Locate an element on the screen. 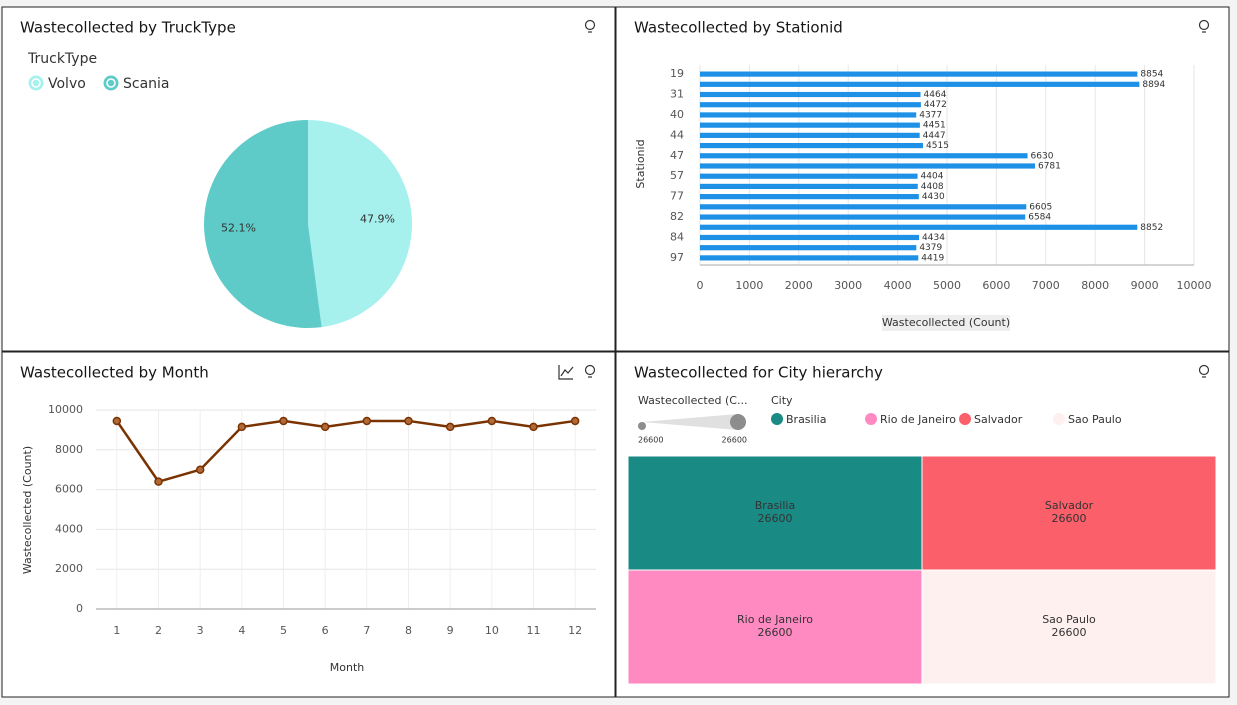  data-label: 4419 is located at coordinates (932, 258).